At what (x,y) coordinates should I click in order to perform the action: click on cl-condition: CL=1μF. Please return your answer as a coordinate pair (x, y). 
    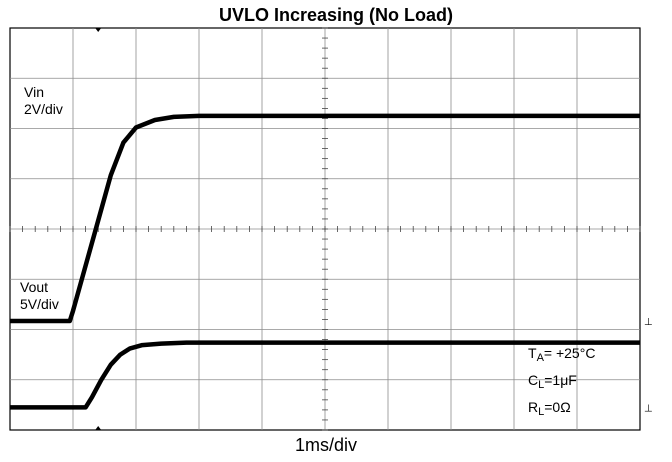
    Looking at the image, I should click on (552, 381).